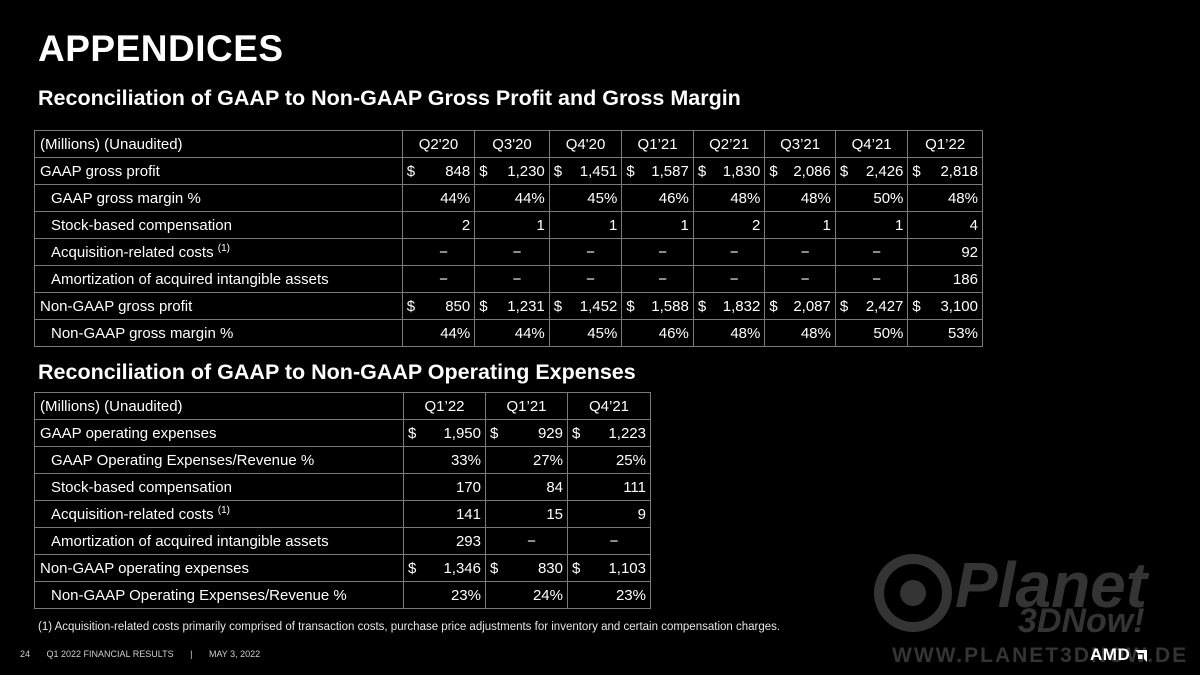  Describe the element at coordinates (529, 333) in the screenshot. I see `cell-value: 44%` at that location.